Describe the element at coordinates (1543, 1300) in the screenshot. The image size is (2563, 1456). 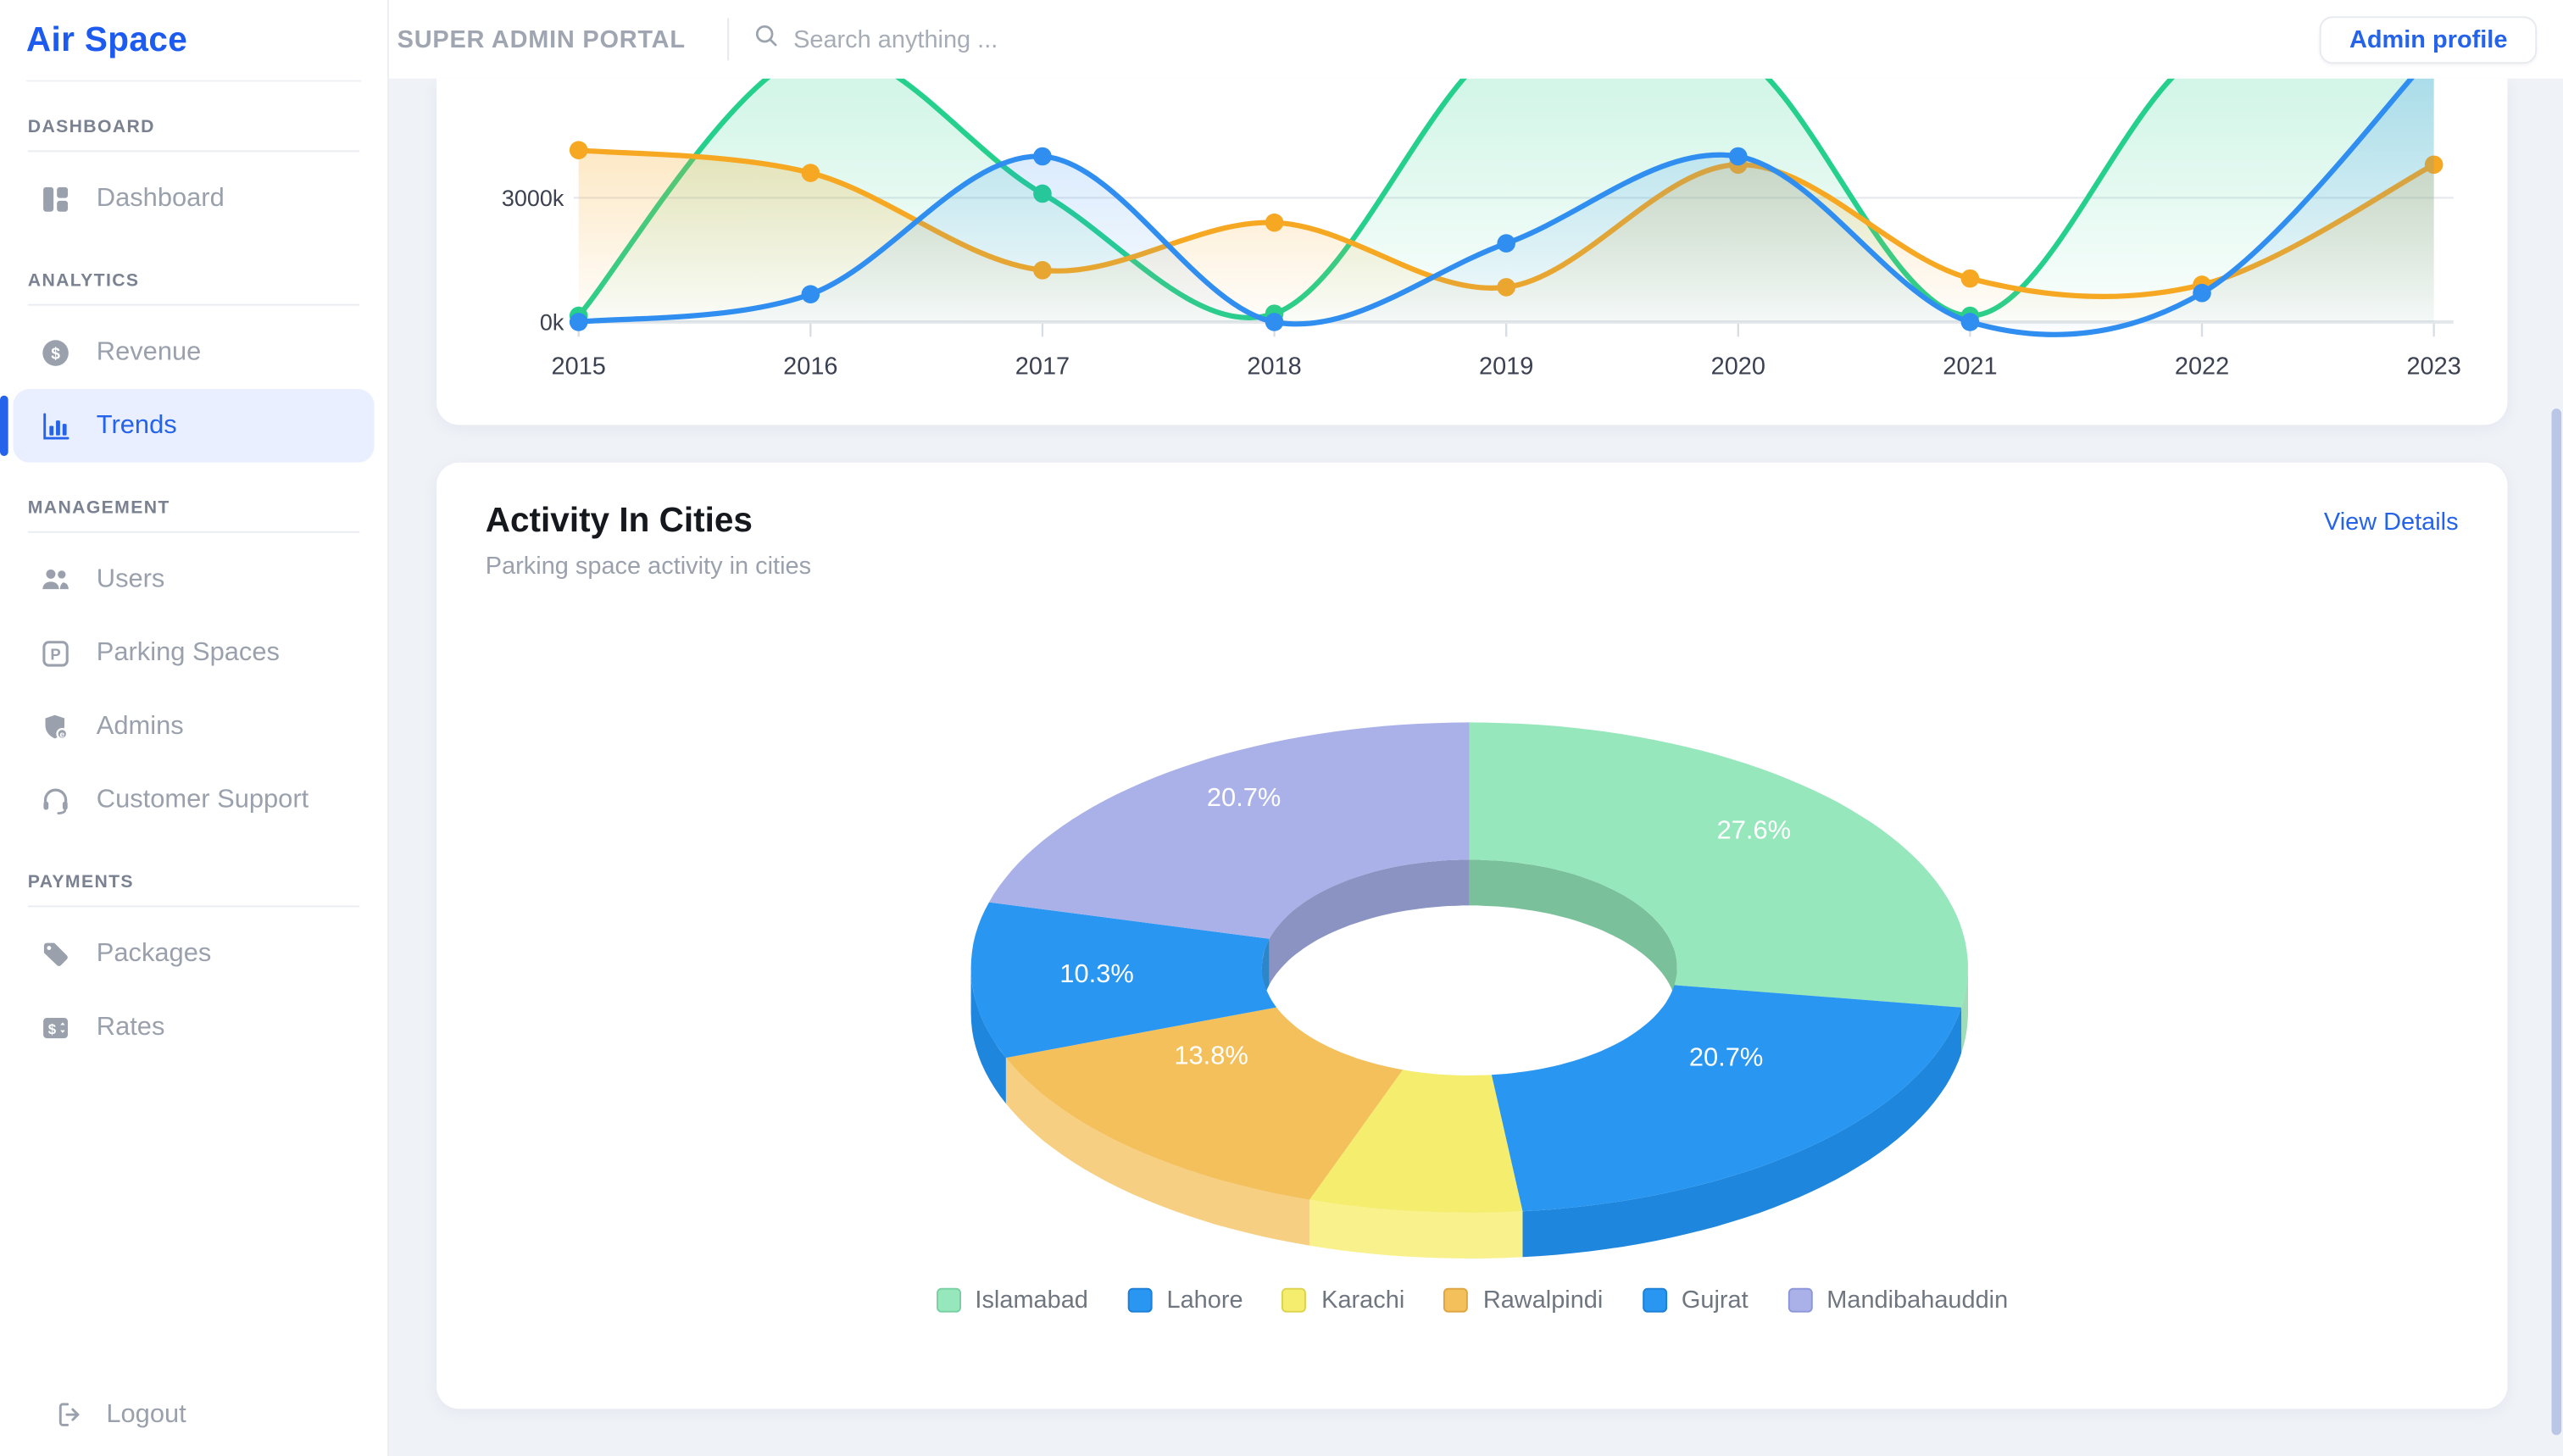
I see `legend-label: Rawalpindi` at that location.